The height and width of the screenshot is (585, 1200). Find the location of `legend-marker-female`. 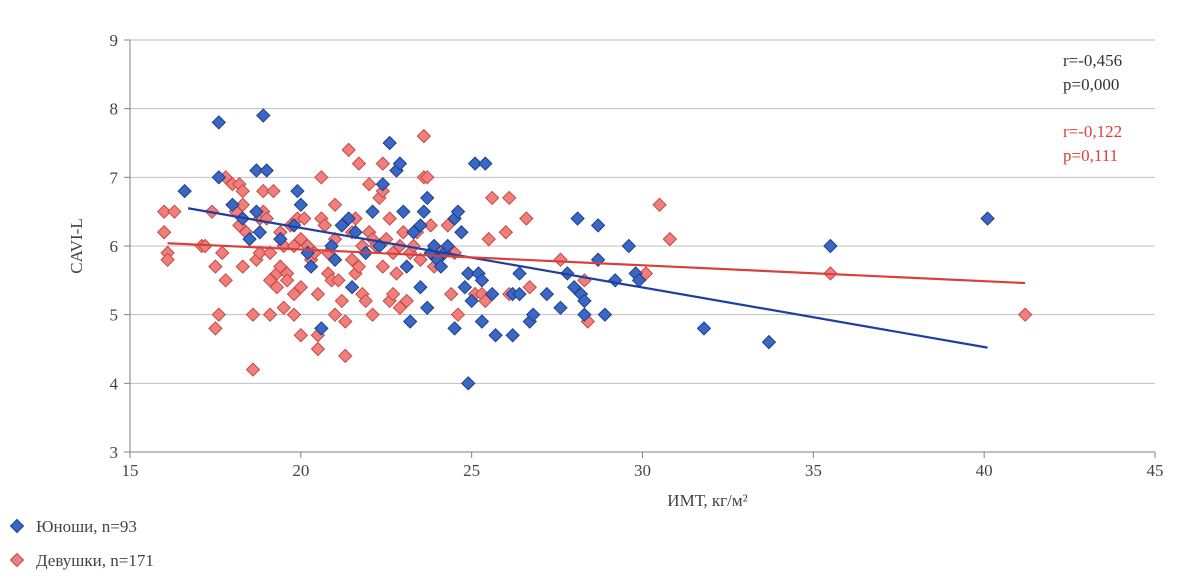

legend-marker-female is located at coordinates (17, 560).